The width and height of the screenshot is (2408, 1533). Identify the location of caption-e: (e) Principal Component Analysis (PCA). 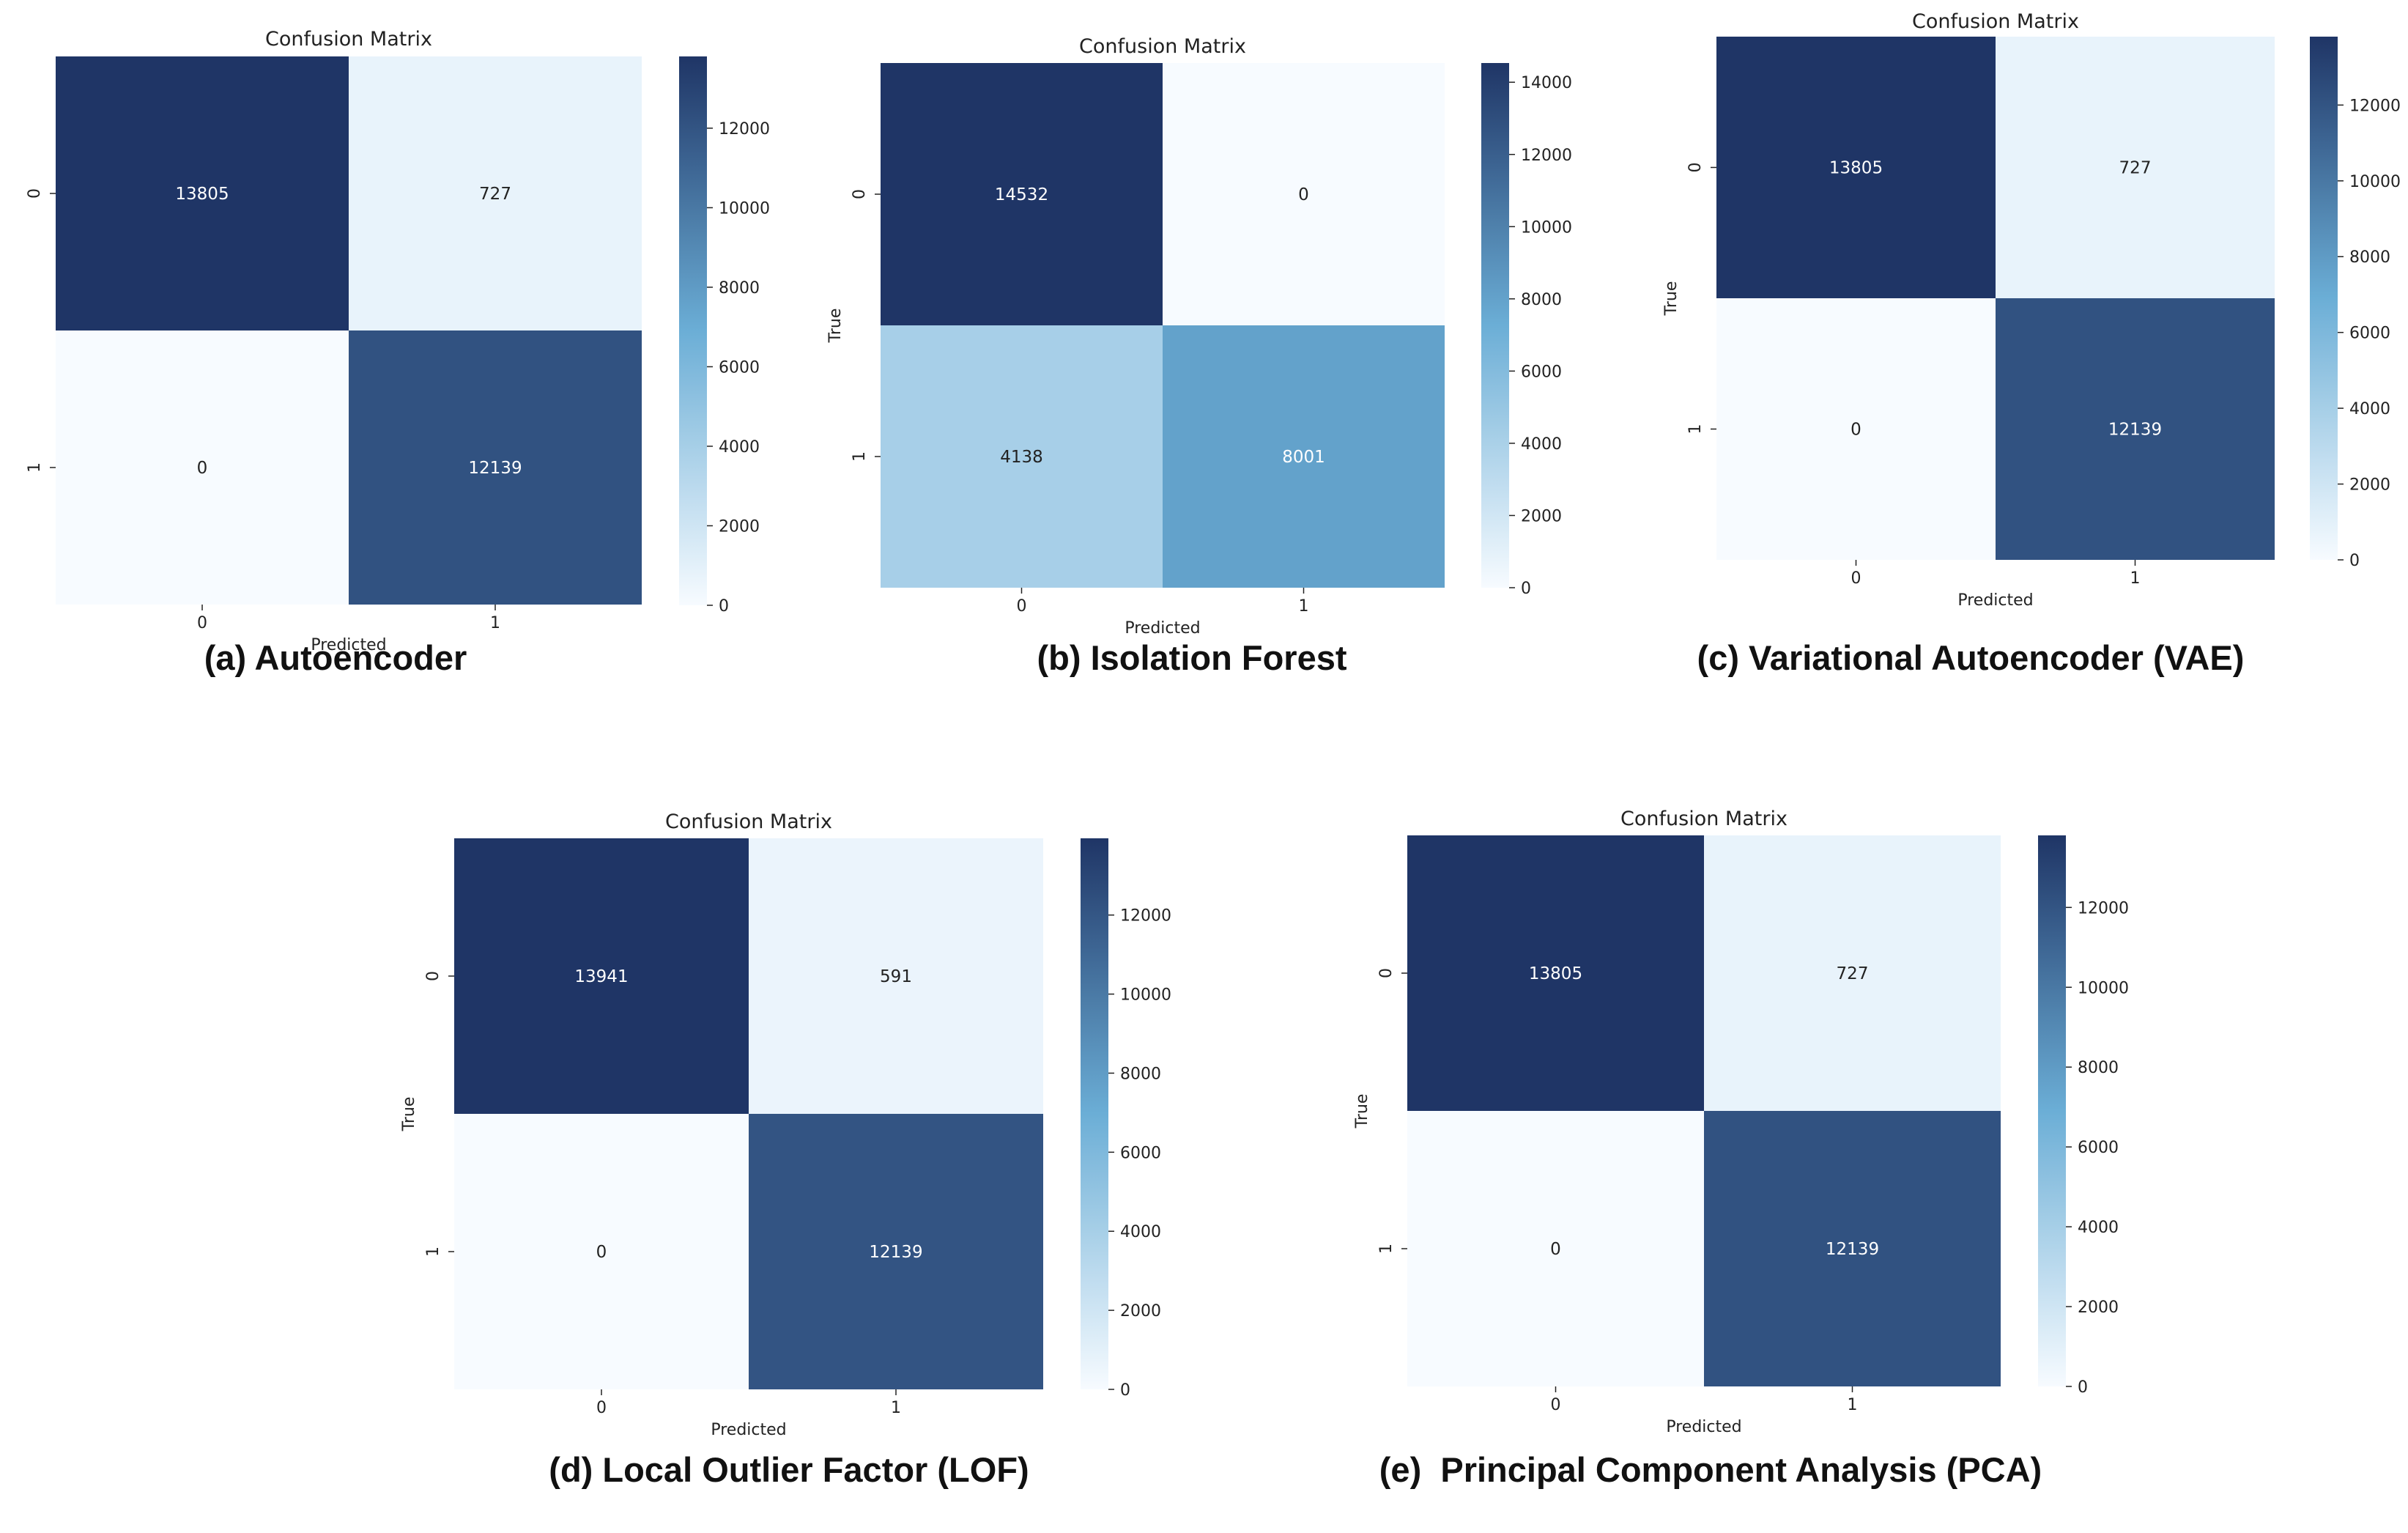
(1710, 1469).